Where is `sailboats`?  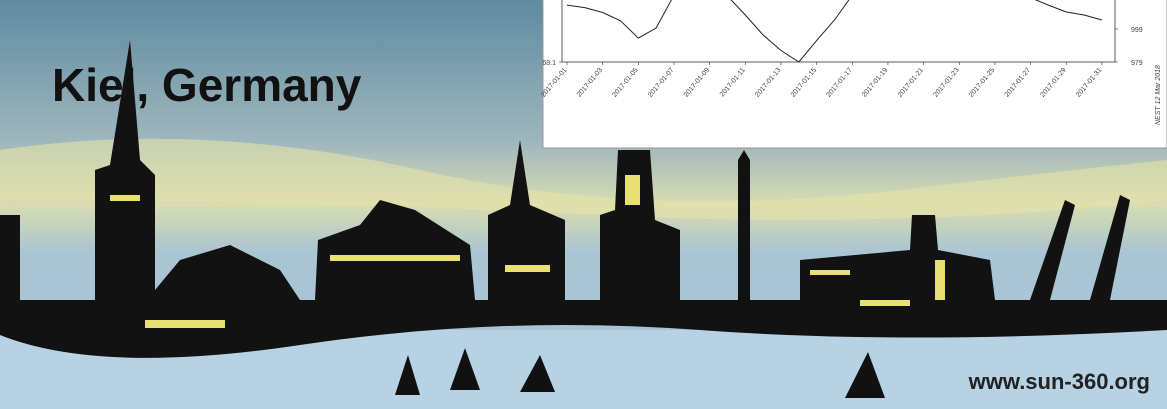
sailboats is located at coordinates (640, 373).